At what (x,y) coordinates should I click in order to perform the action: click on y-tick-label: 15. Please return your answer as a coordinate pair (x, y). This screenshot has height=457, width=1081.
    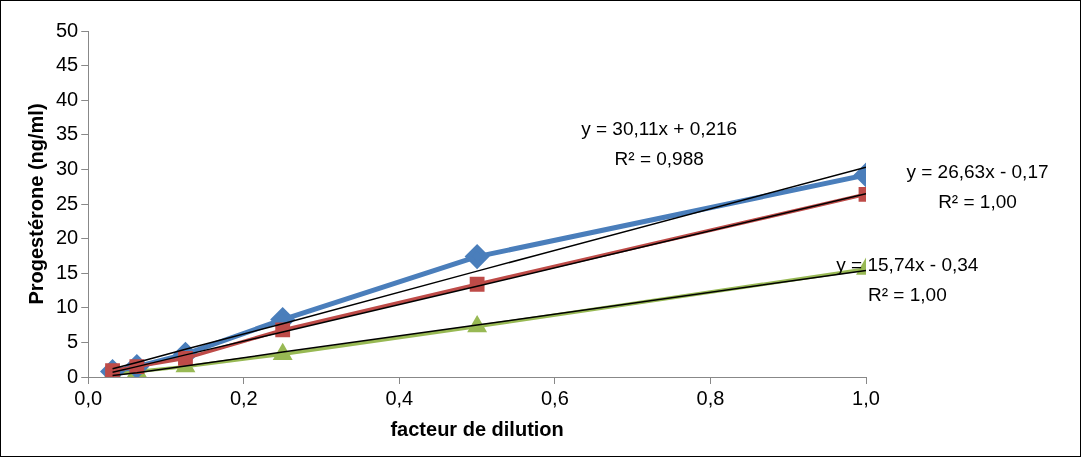
    Looking at the image, I should click on (67, 271).